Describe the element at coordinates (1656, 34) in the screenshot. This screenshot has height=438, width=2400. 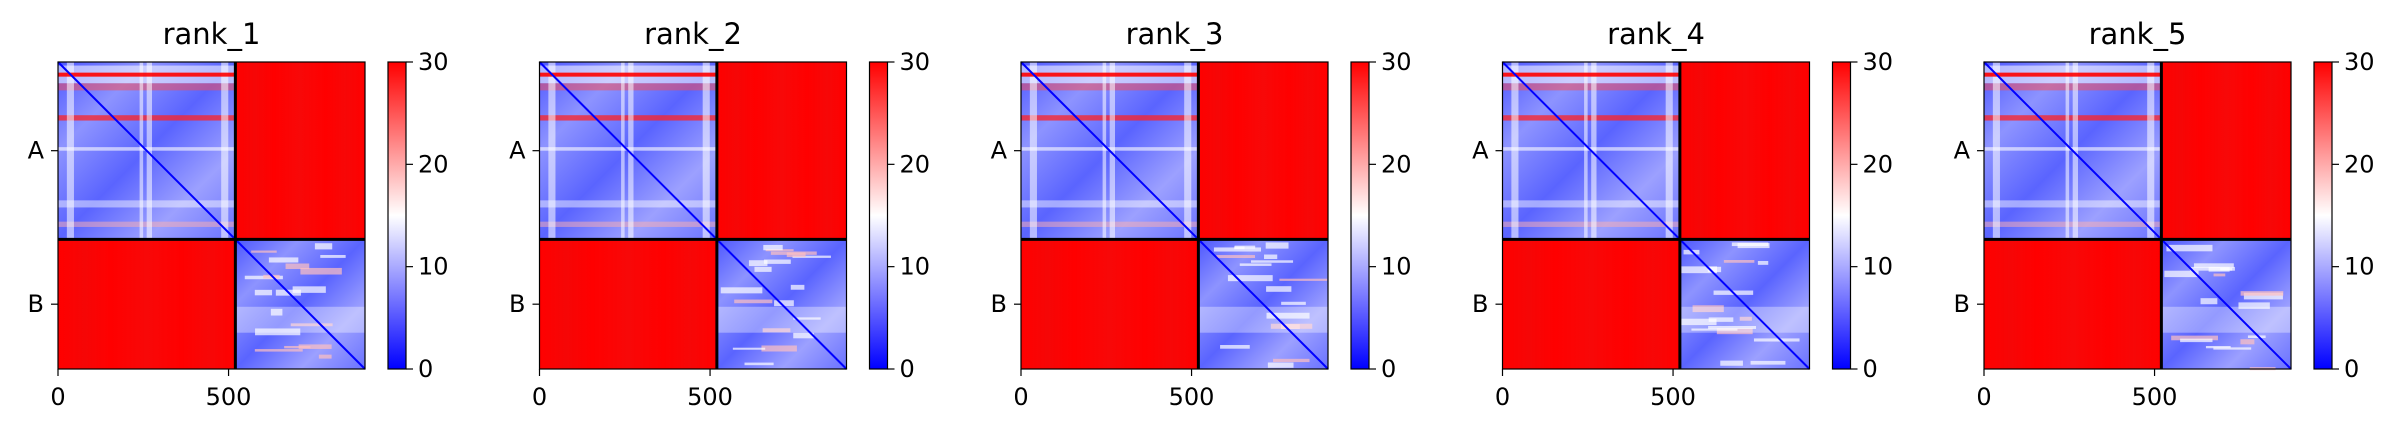
I see `panel-title: rank_4` at that location.